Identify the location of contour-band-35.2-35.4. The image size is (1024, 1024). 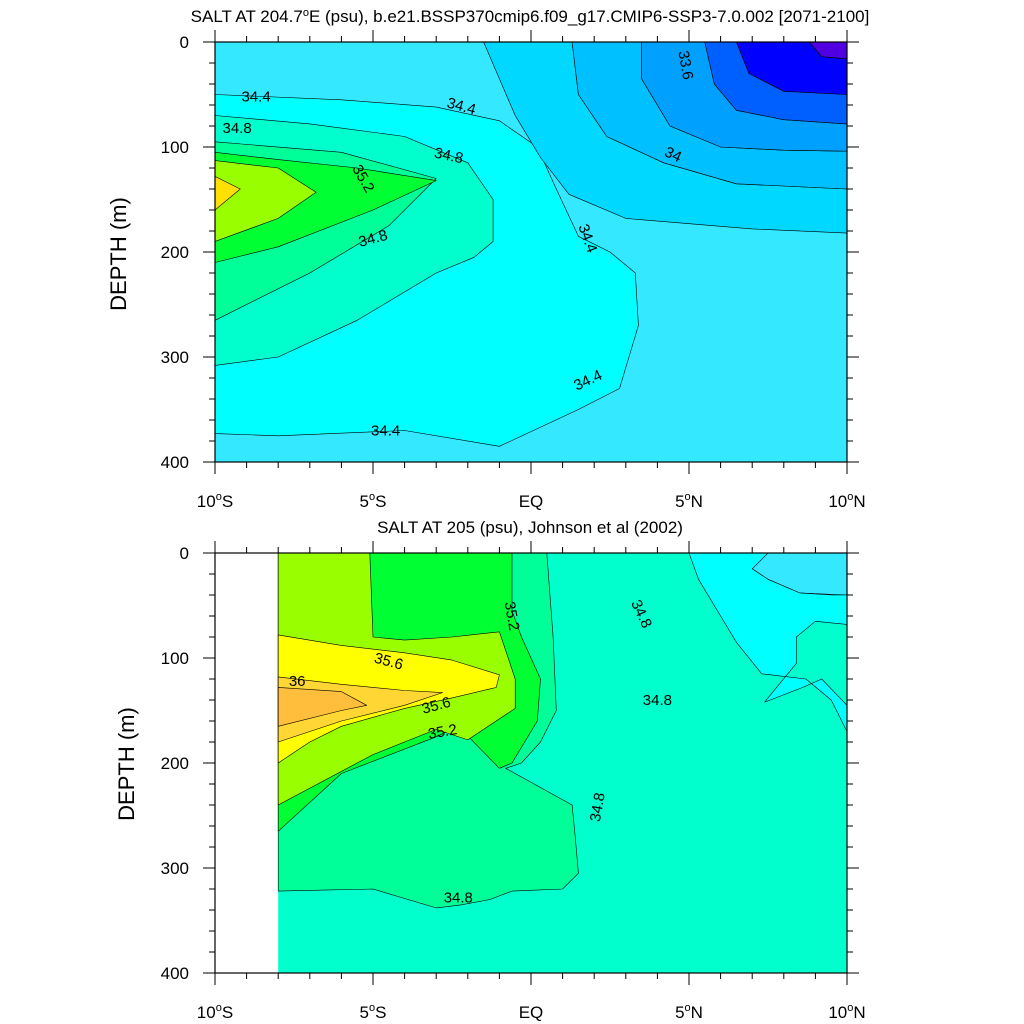
(266, 201).